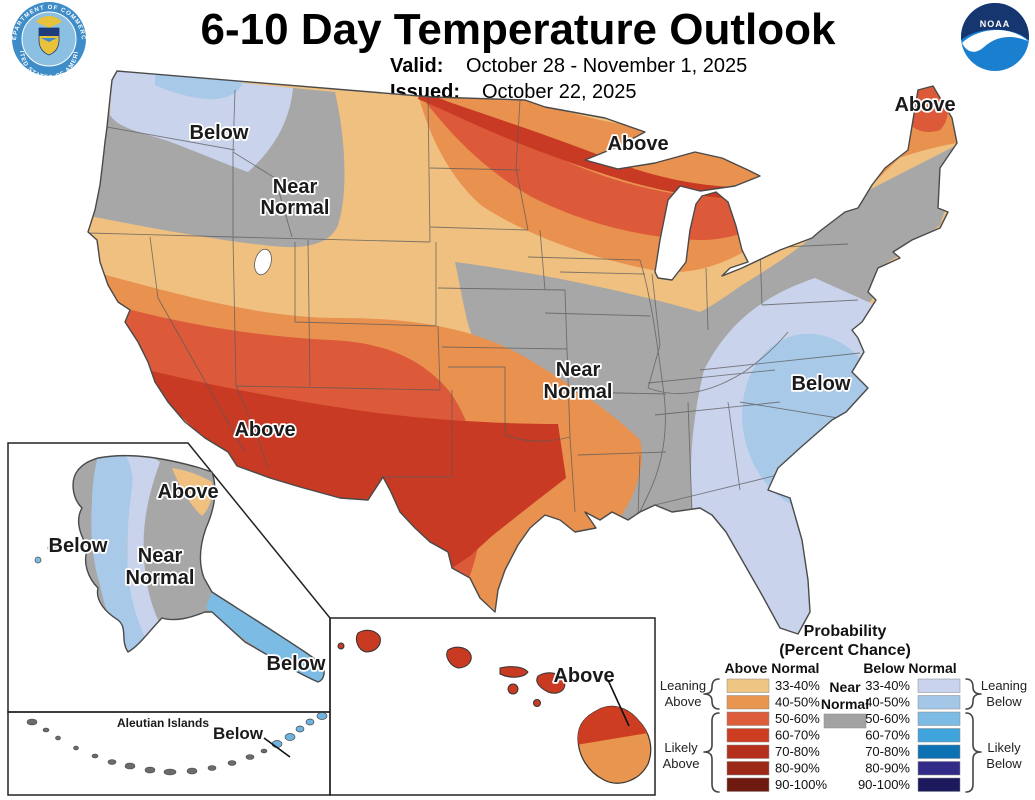 The width and height of the screenshot is (1035, 800). What do you see at coordinates (49, 40) in the screenshot?
I see `doc-shield-ship` at bounding box center [49, 40].